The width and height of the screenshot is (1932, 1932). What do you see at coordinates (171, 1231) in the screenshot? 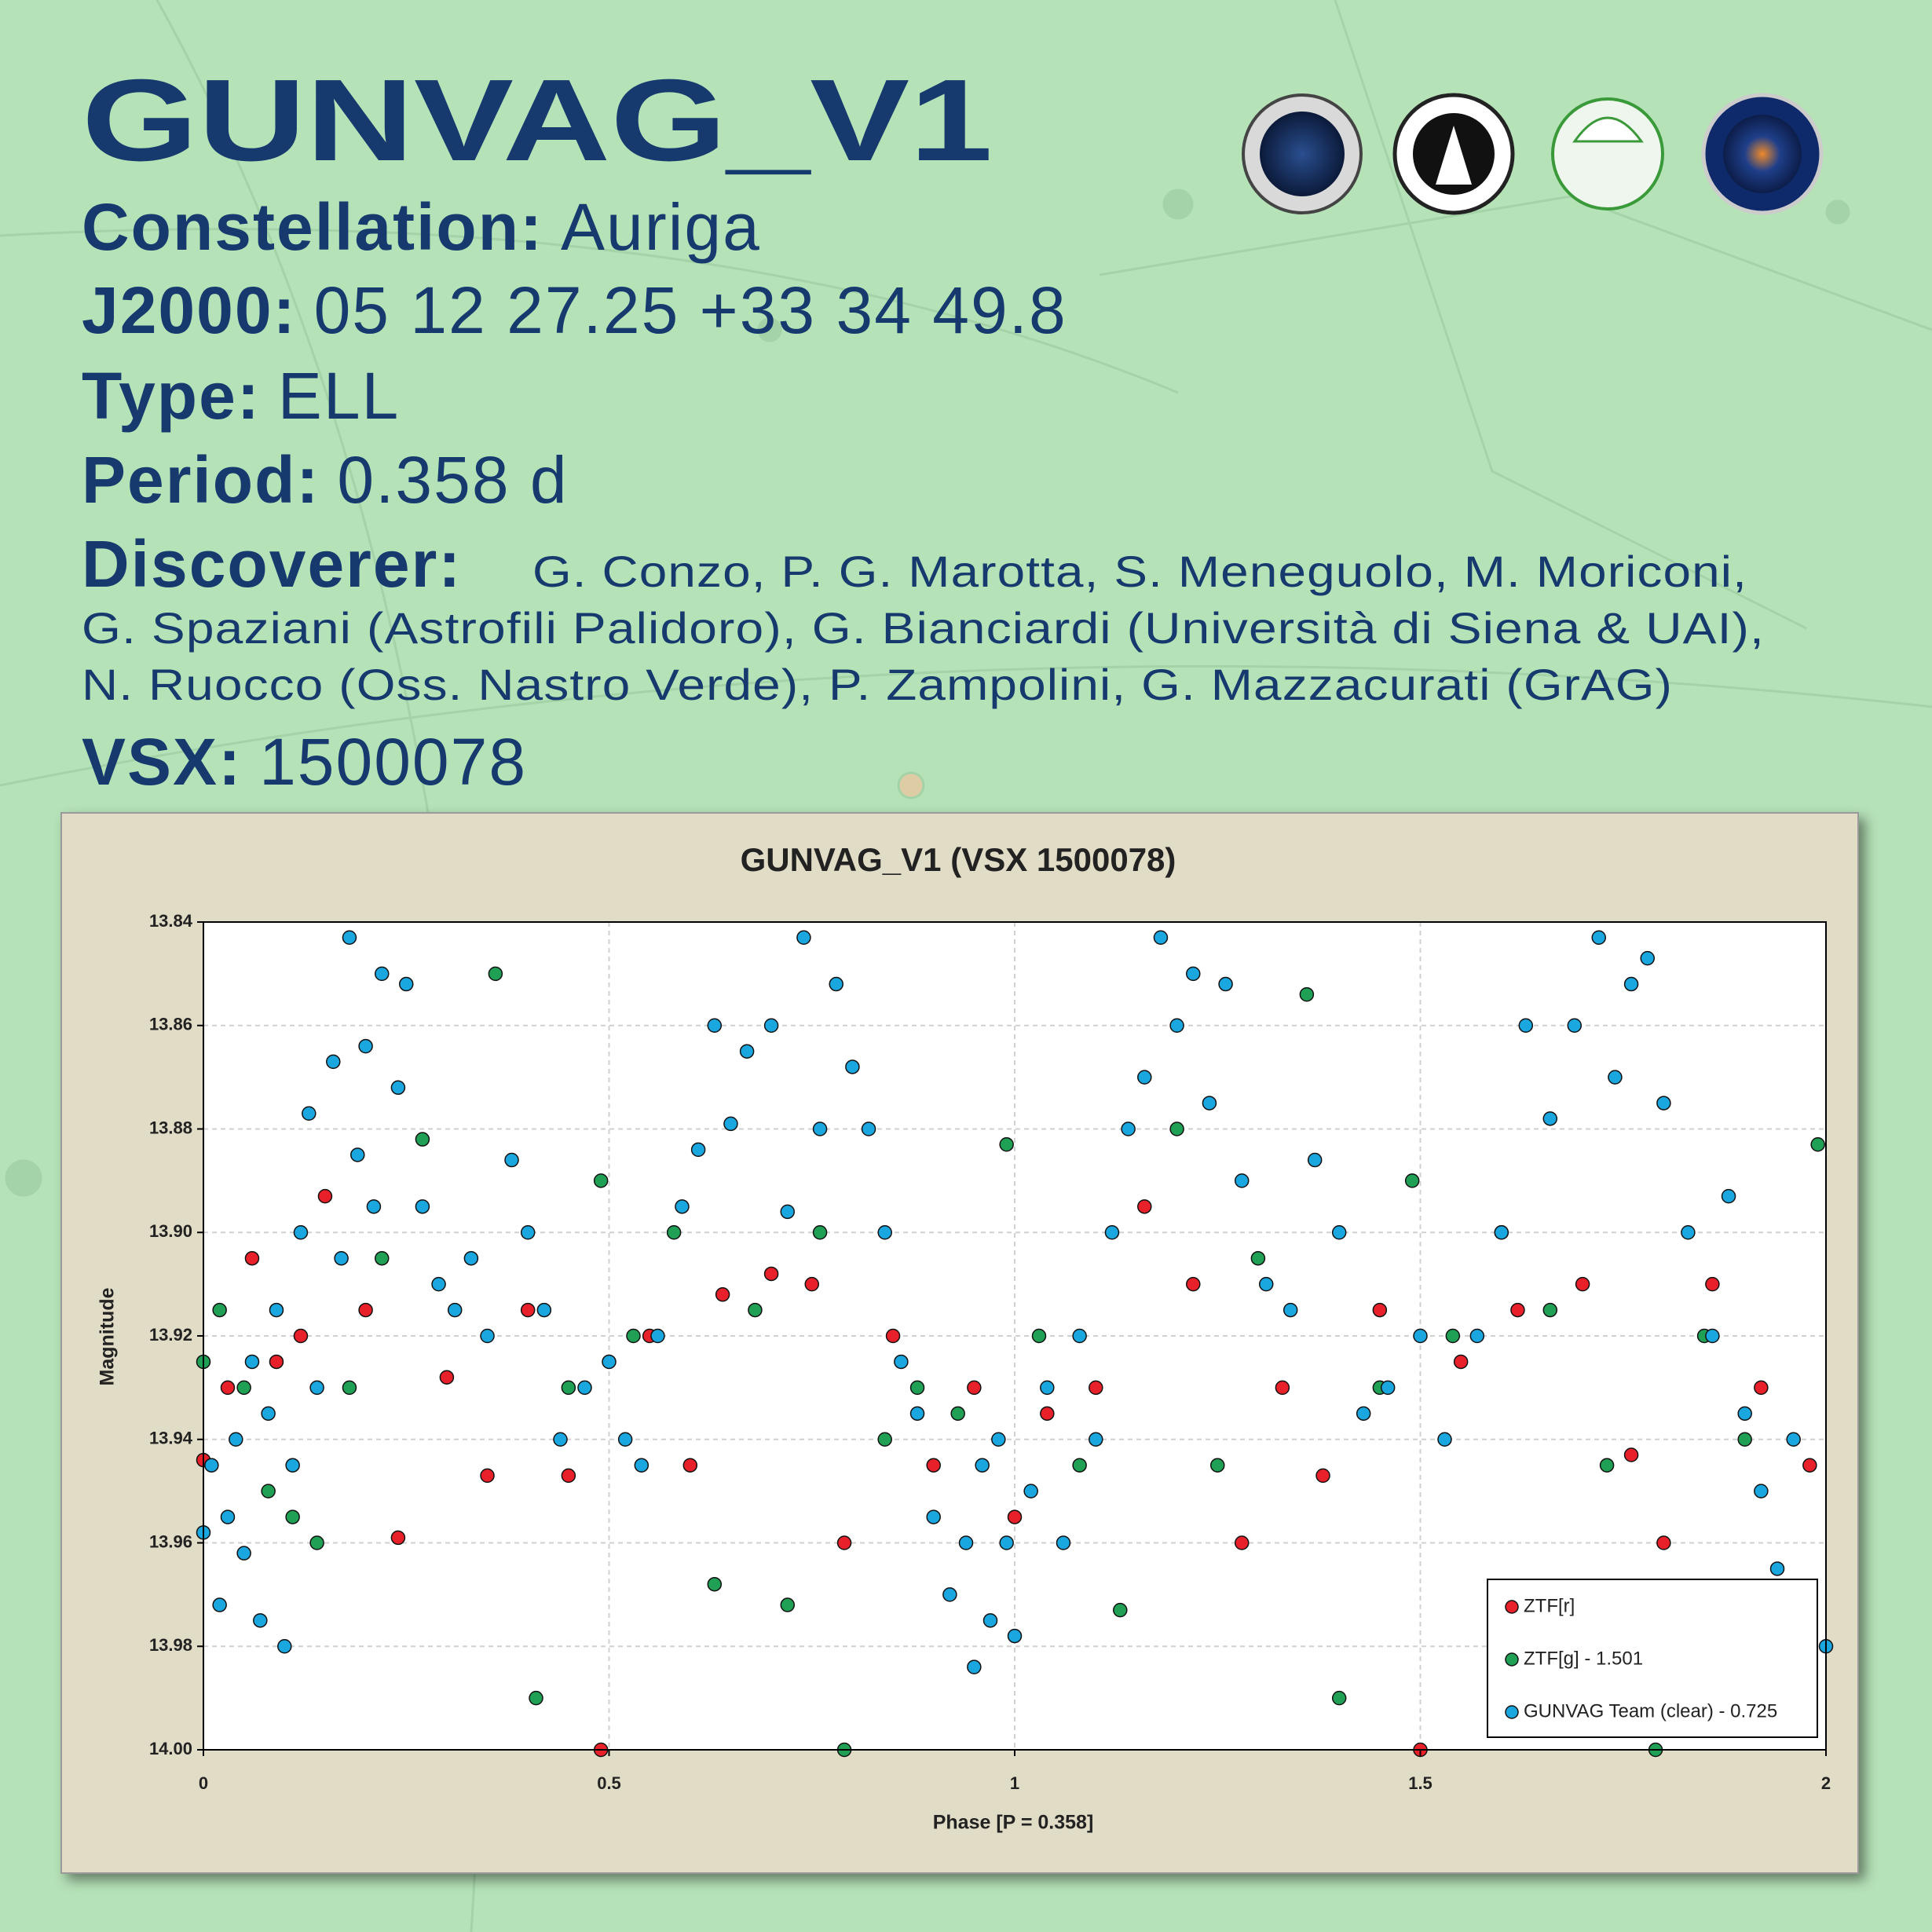
I see `y-tick-label: 13.90` at bounding box center [171, 1231].